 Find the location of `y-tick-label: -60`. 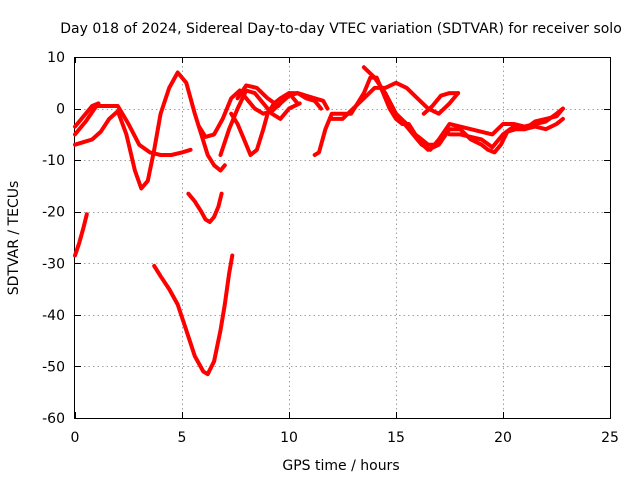

y-tick-label: -60 is located at coordinates (53, 419).